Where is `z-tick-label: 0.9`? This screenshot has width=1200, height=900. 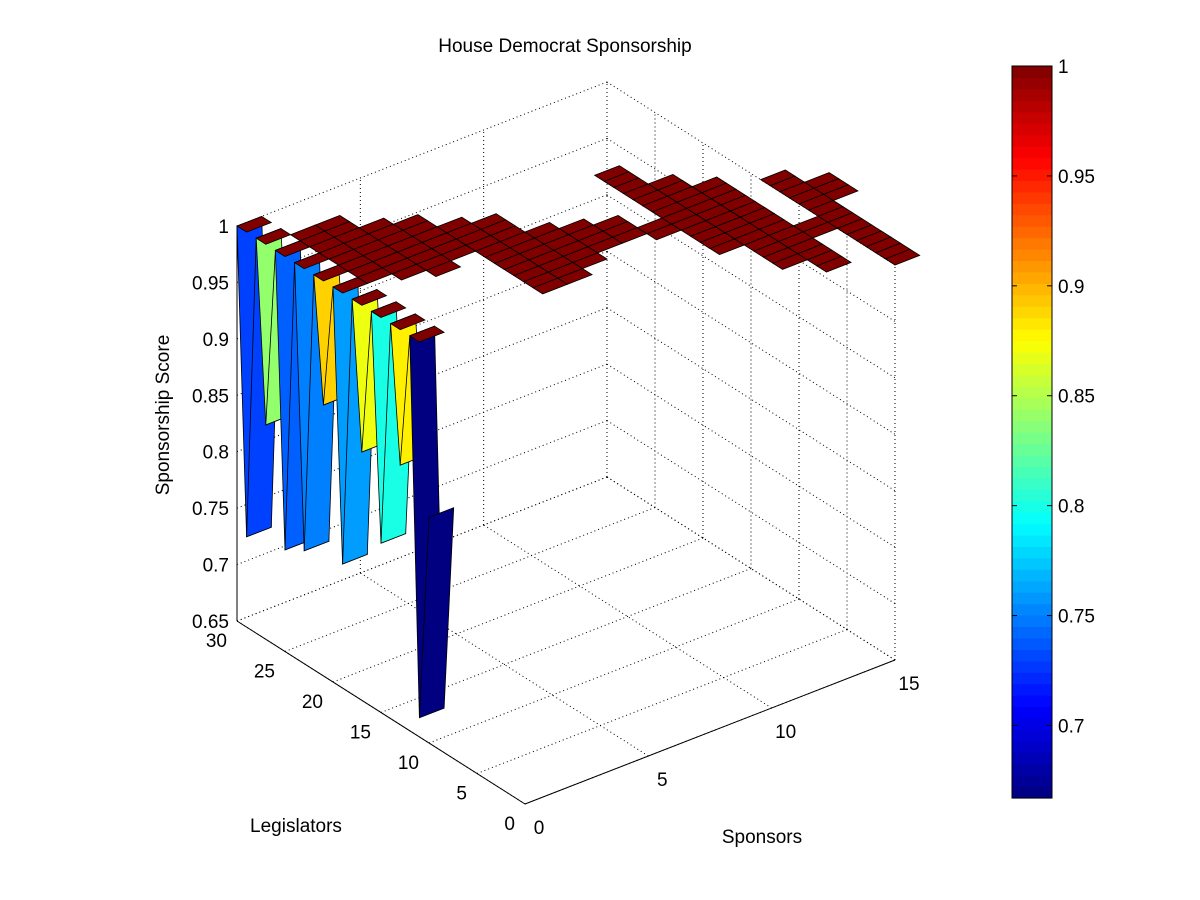 z-tick-label: 0.9 is located at coordinates (216, 340).